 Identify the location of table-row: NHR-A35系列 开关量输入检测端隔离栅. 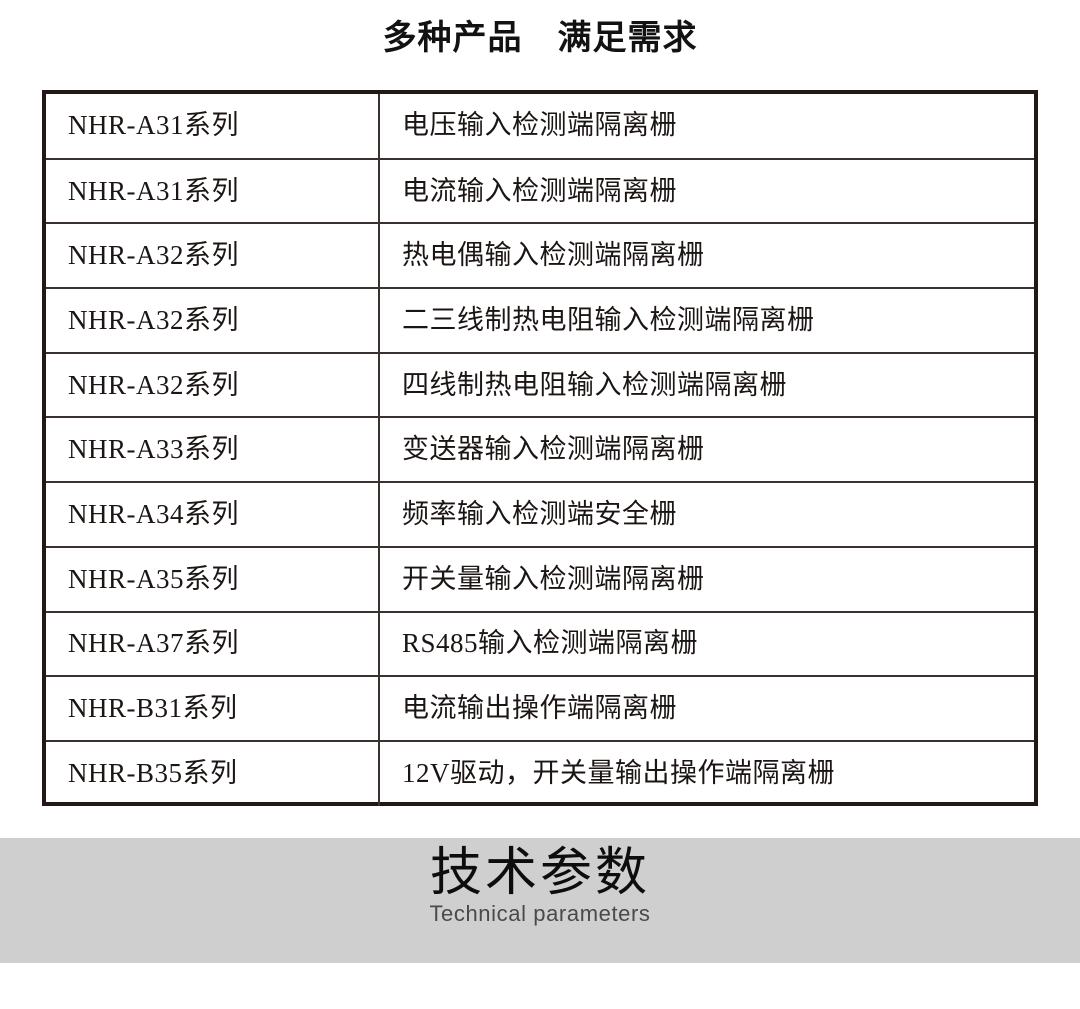
(540, 578).